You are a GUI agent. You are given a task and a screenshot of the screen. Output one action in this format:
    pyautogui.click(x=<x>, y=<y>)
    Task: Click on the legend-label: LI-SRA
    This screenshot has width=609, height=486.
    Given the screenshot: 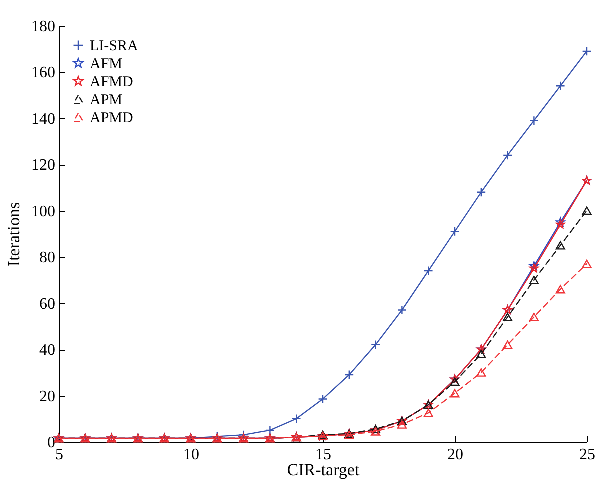 What is the action you would take?
    pyautogui.click(x=114, y=46)
    